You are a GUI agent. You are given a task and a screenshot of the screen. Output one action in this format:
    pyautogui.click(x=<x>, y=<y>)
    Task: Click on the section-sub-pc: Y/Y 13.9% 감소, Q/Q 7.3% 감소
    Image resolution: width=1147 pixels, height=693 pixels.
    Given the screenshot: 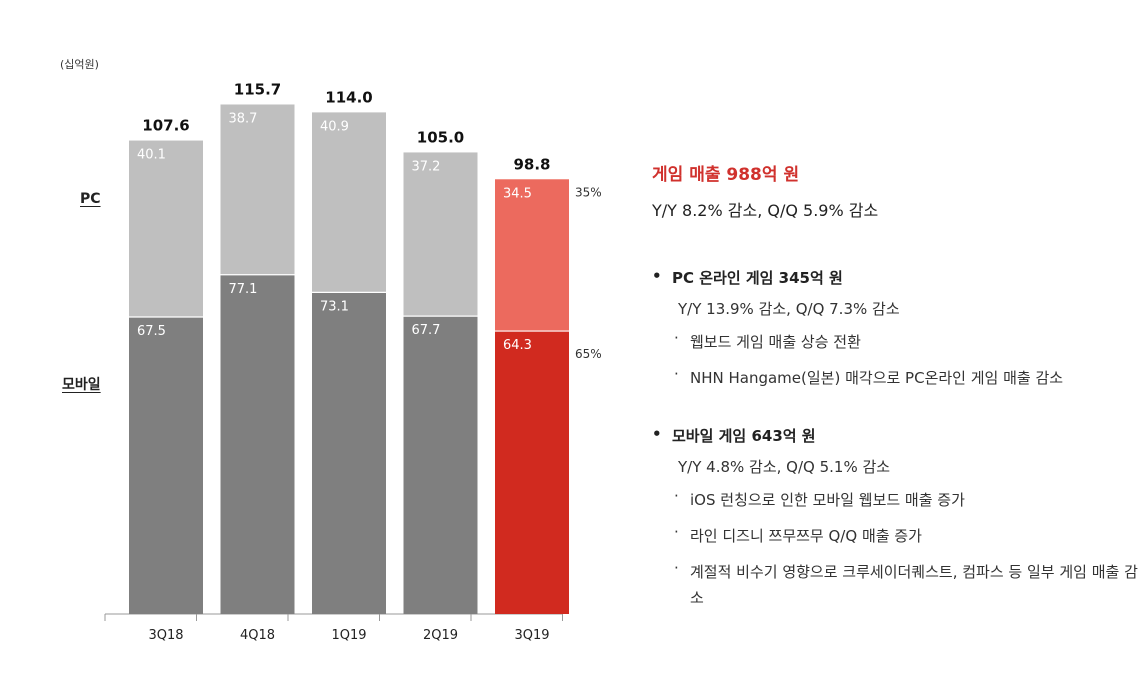 What is the action you would take?
    pyautogui.click(x=789, y=309)
    